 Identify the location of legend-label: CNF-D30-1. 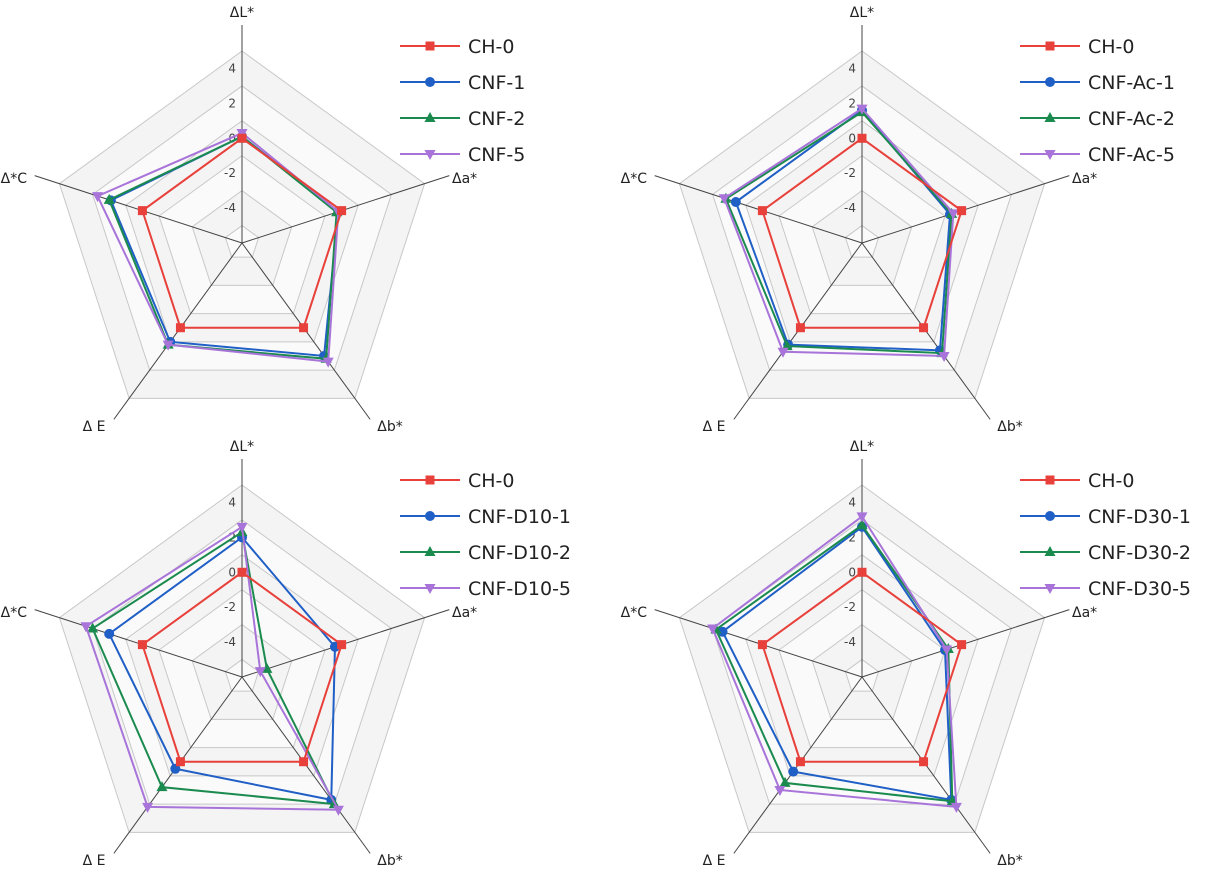
(1139, 517).